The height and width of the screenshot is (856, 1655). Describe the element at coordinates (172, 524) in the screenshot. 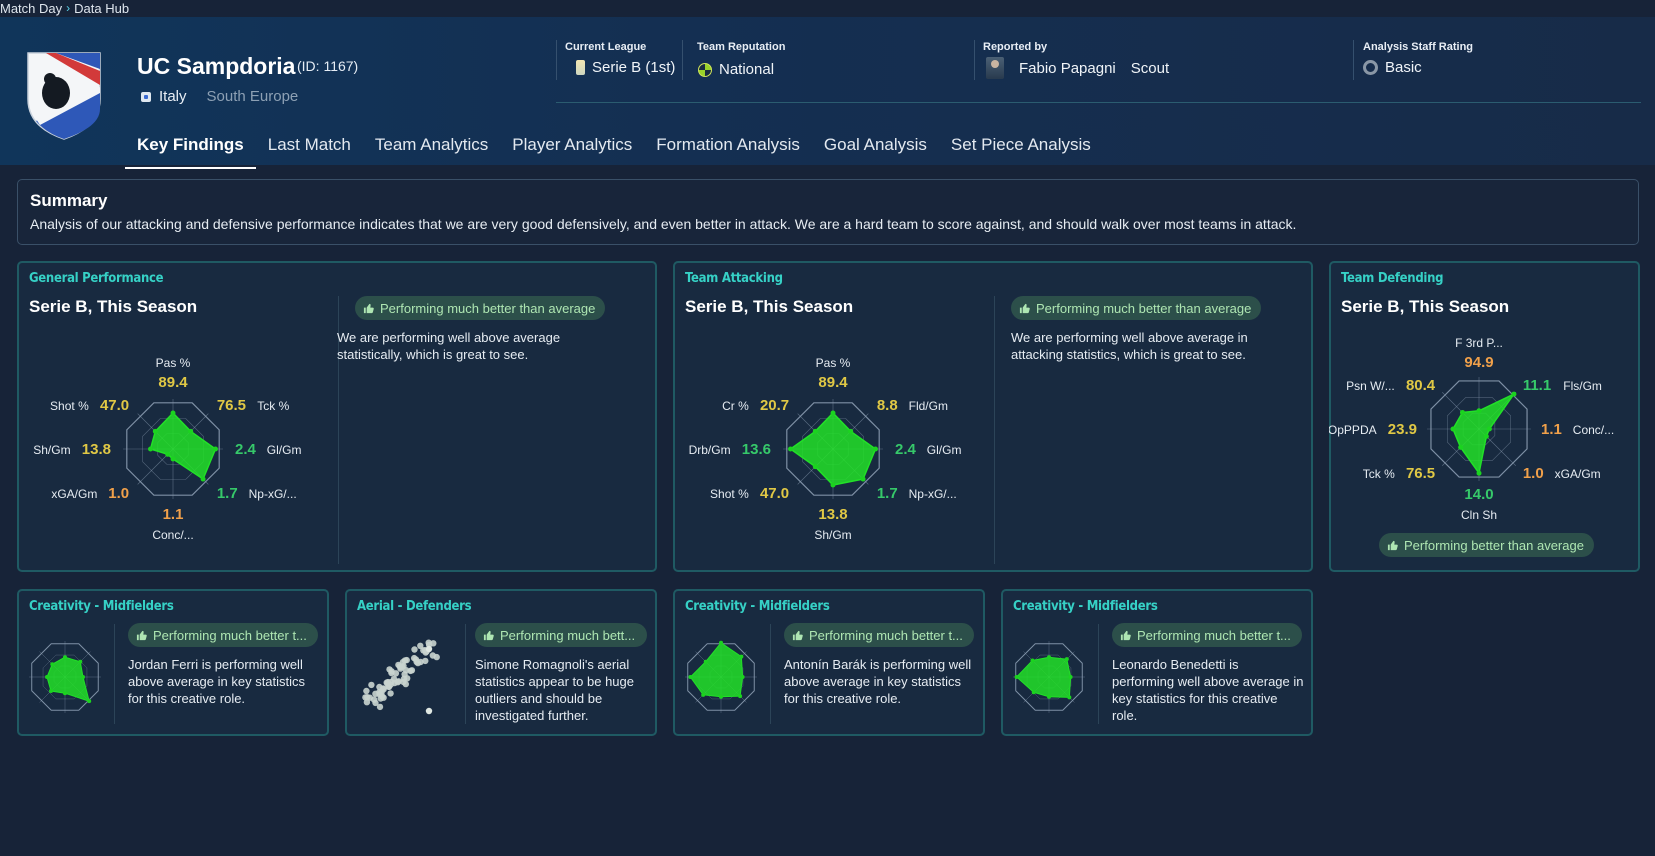

I see `radar-axis-label: Conc/... 1.1` at that location.